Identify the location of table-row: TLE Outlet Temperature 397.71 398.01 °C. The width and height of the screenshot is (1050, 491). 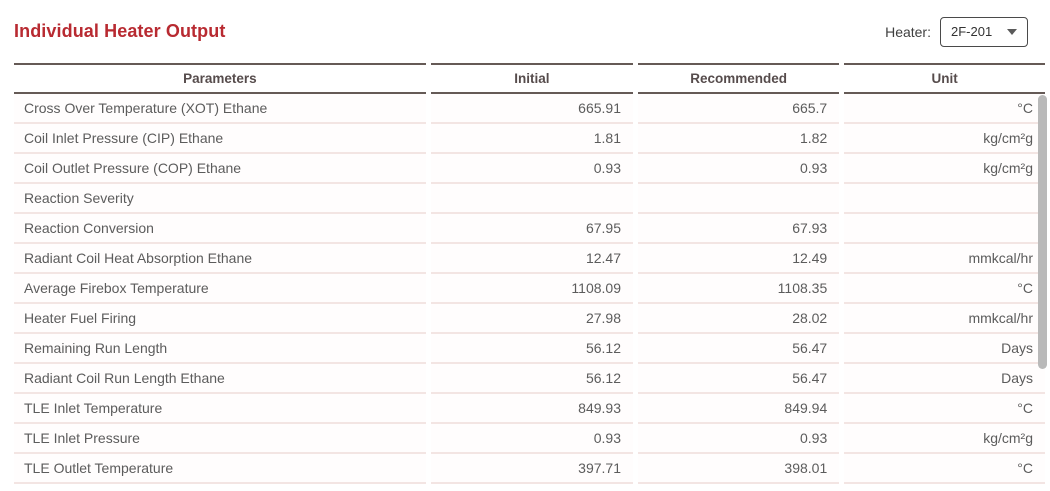
(529, 469).